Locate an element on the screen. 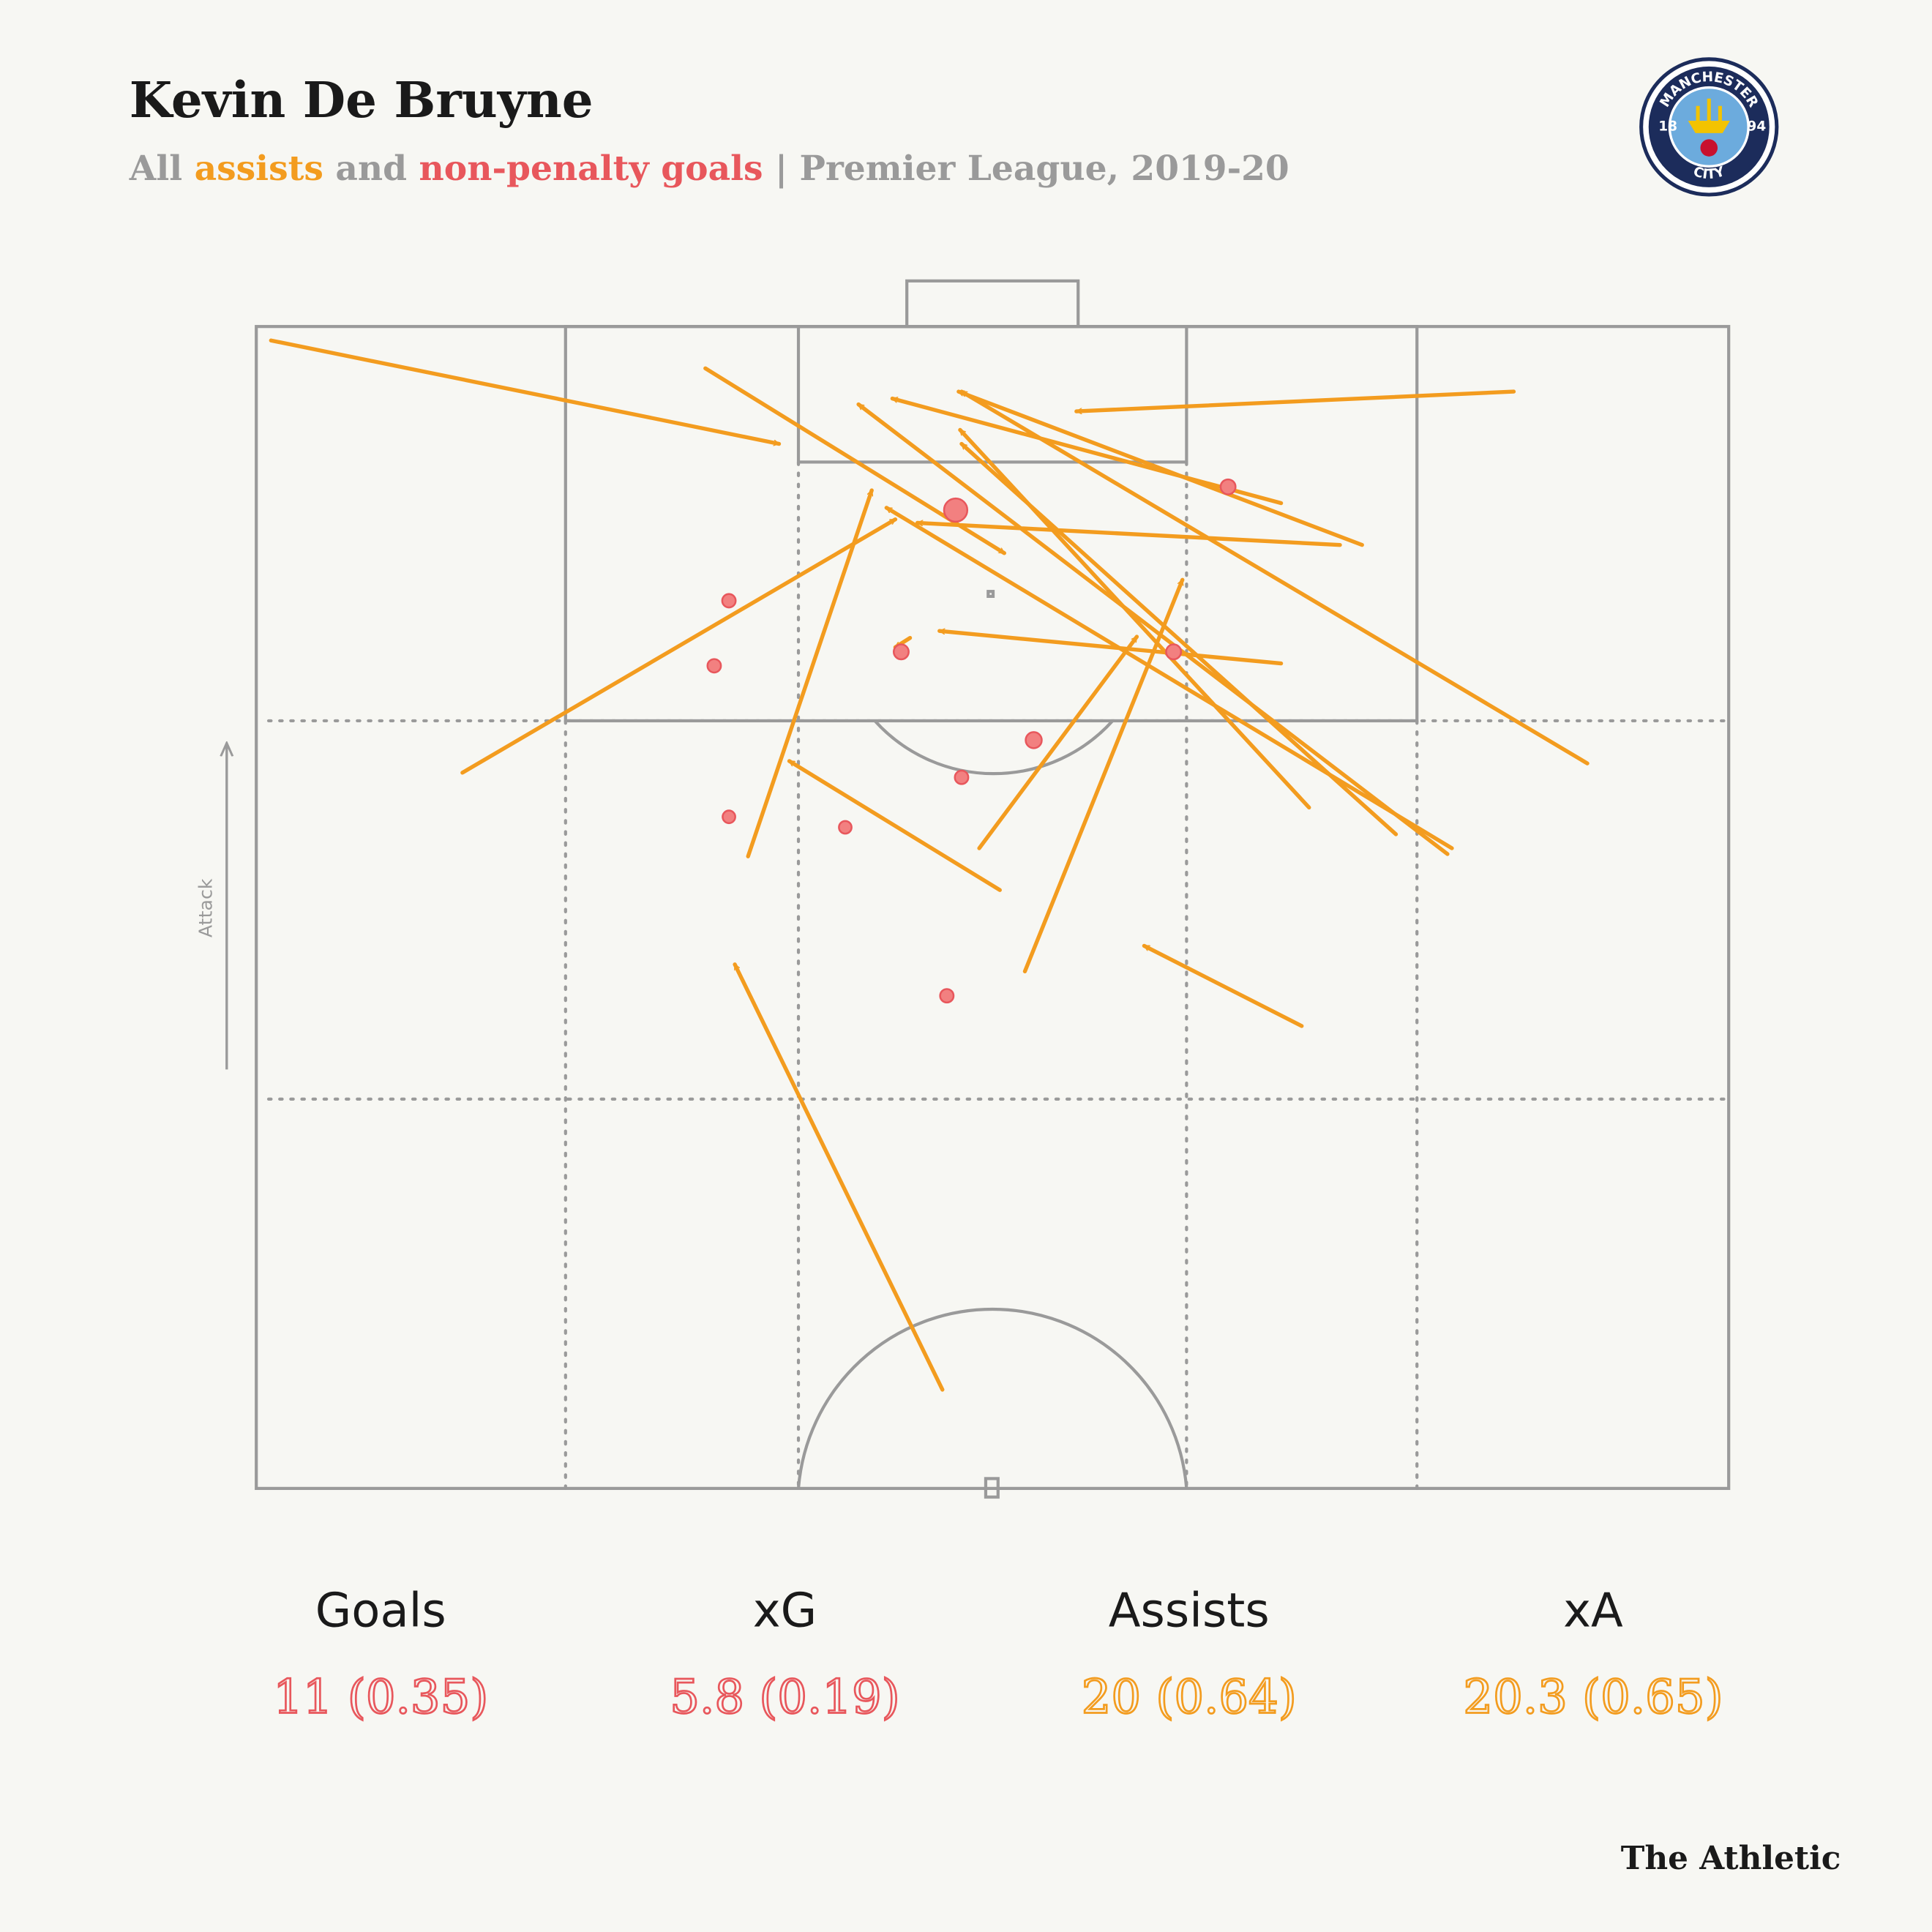  logo-mast is located at coordinates (1709, 109).